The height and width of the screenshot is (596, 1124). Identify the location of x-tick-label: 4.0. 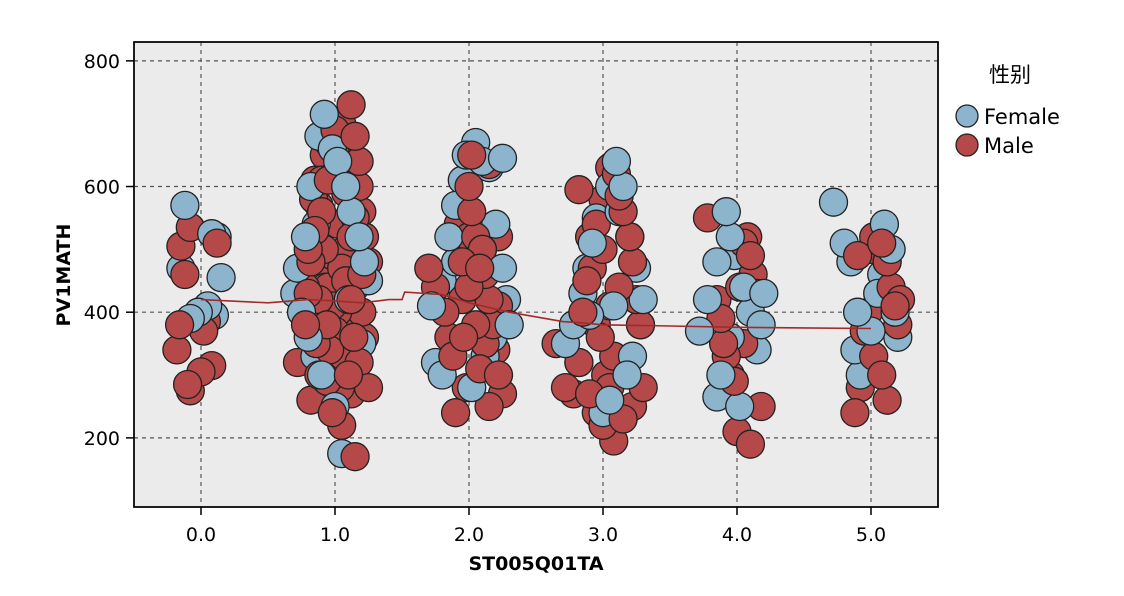
(737, 535).